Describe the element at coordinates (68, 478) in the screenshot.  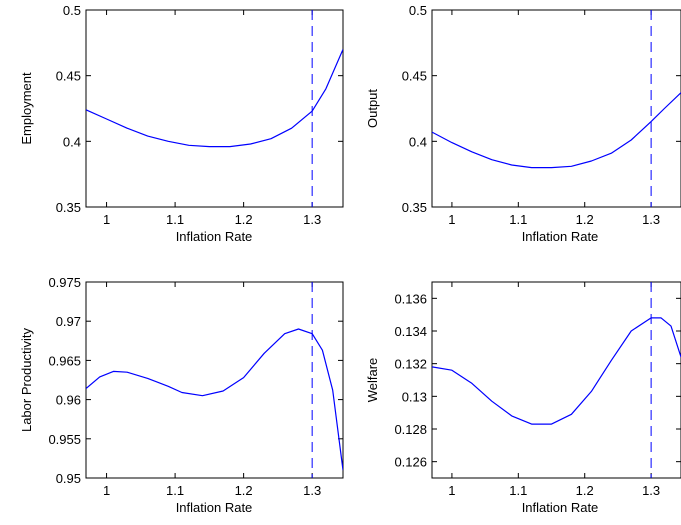
I see `y-tick-label: 0.95` at that location.